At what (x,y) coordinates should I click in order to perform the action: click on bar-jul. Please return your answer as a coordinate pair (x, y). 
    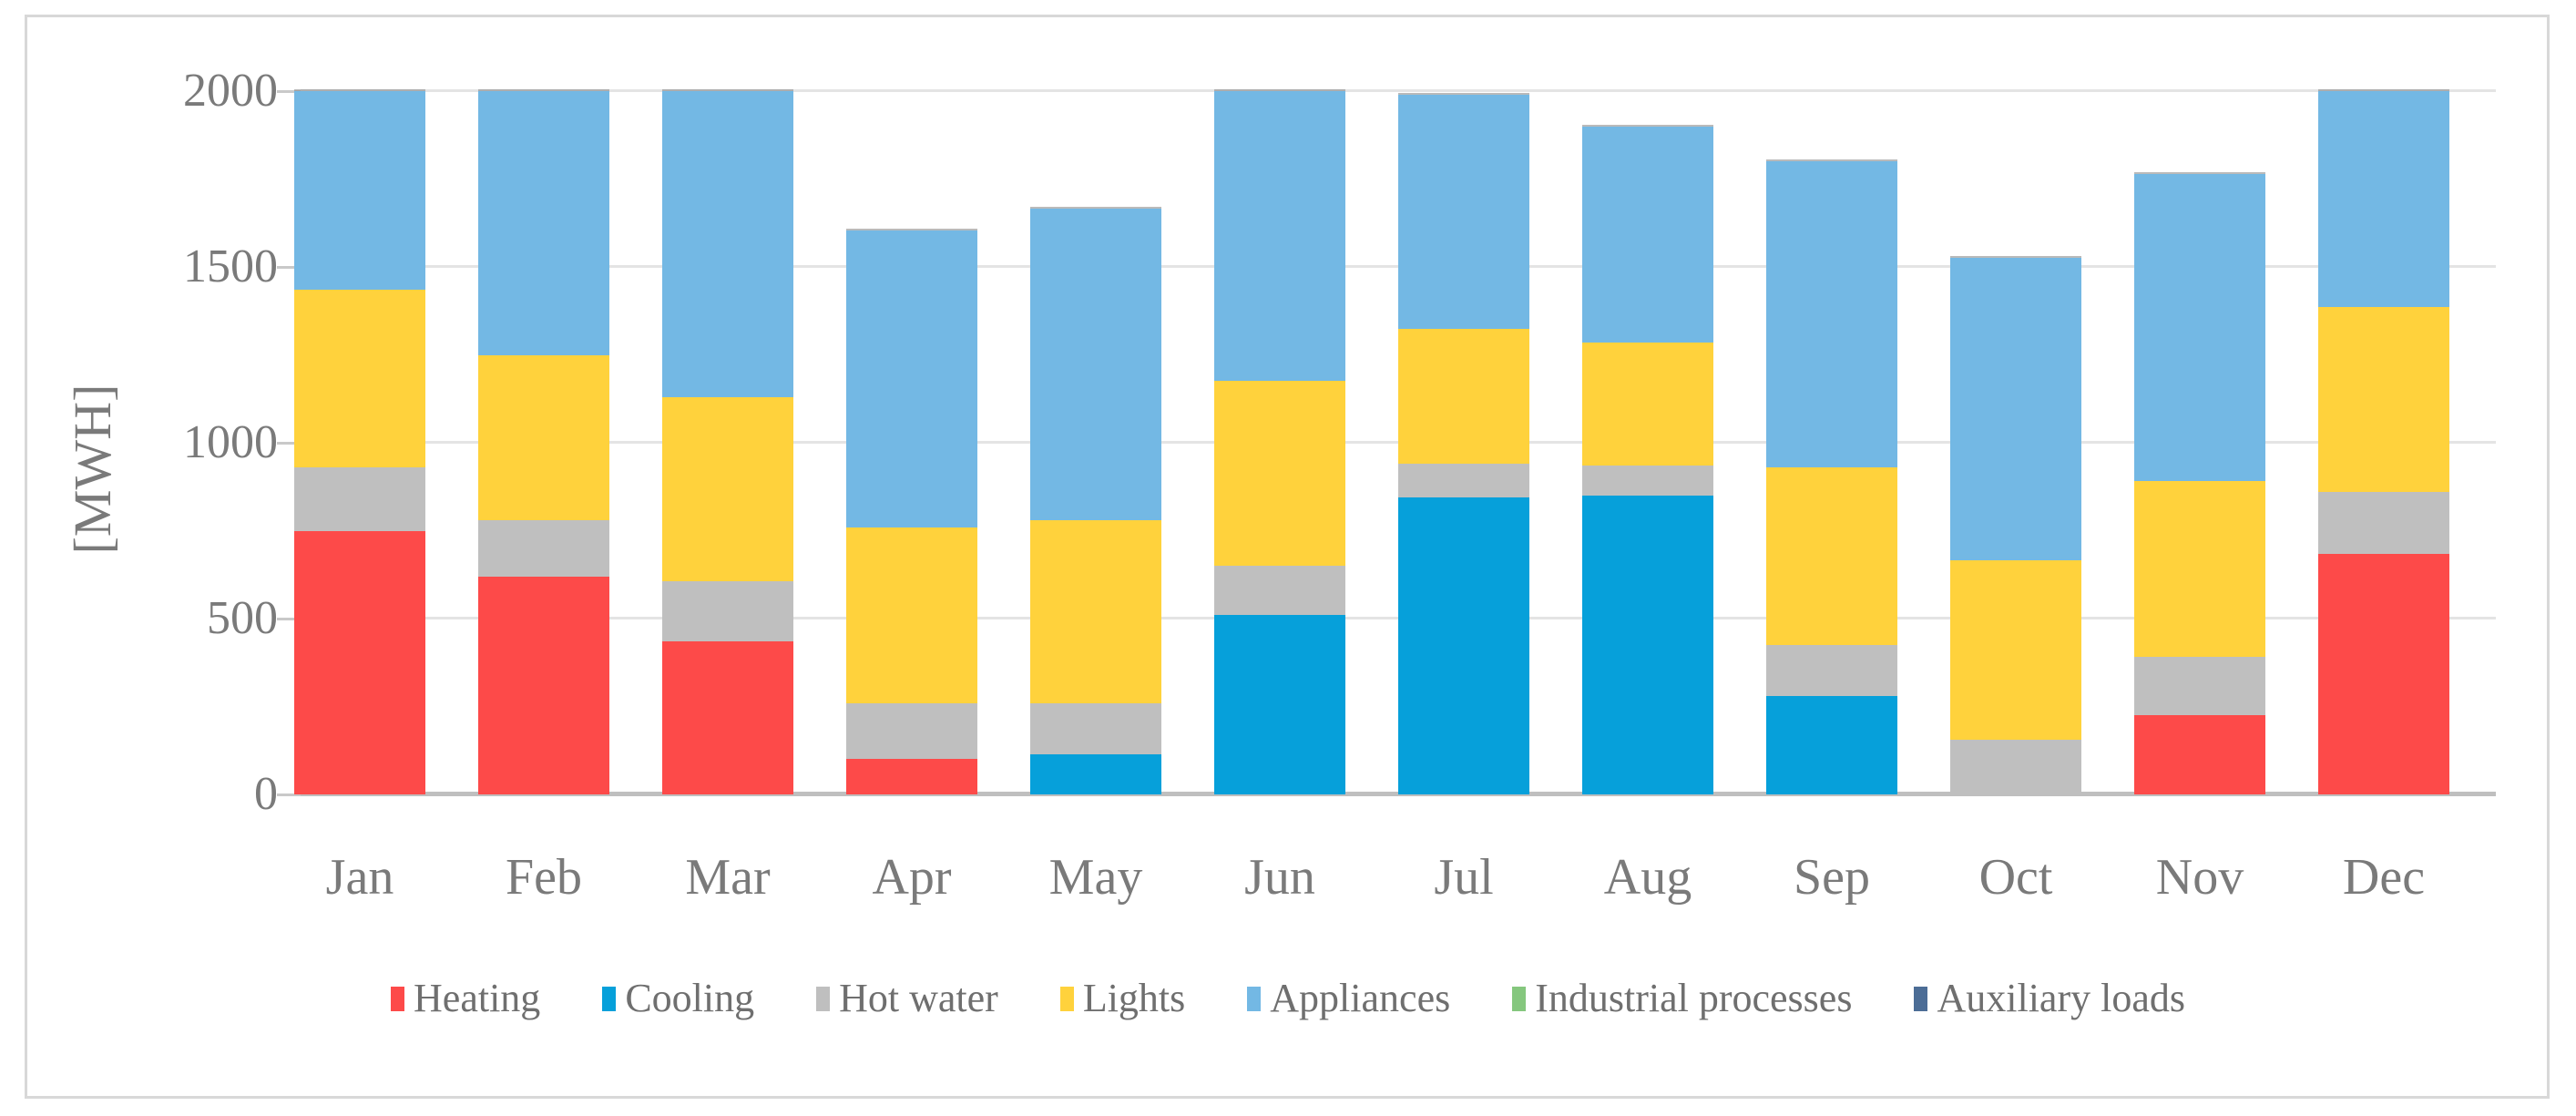
    Looking at the image, I should click on (1463, 444).